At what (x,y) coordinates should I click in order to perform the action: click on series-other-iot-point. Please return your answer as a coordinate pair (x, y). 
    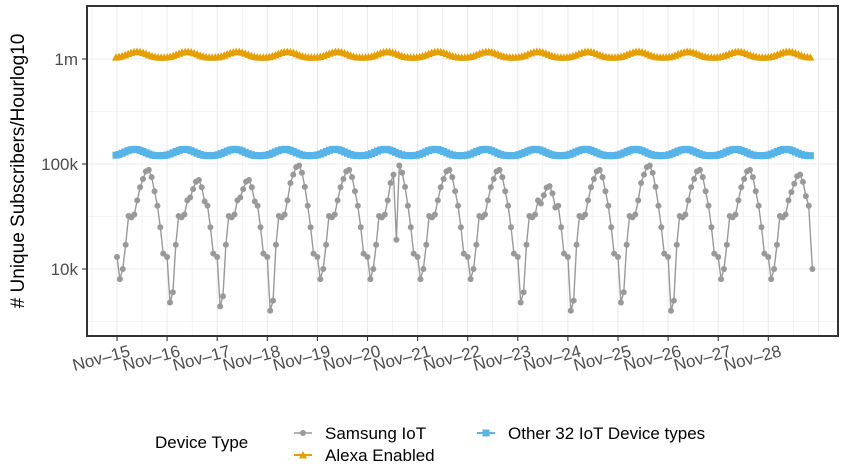
    Looking at the image, I should click on (810, 156).